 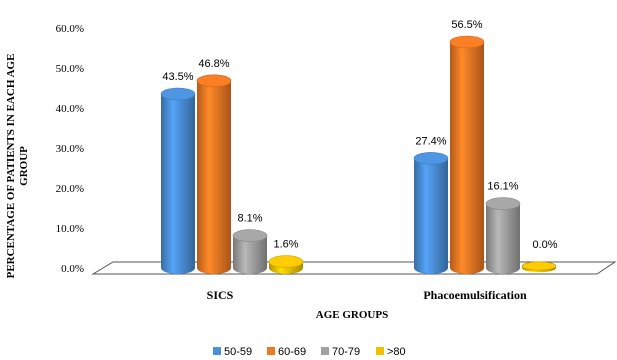 I want to click on legend-label: 50-59, so click(x=238, y=352).